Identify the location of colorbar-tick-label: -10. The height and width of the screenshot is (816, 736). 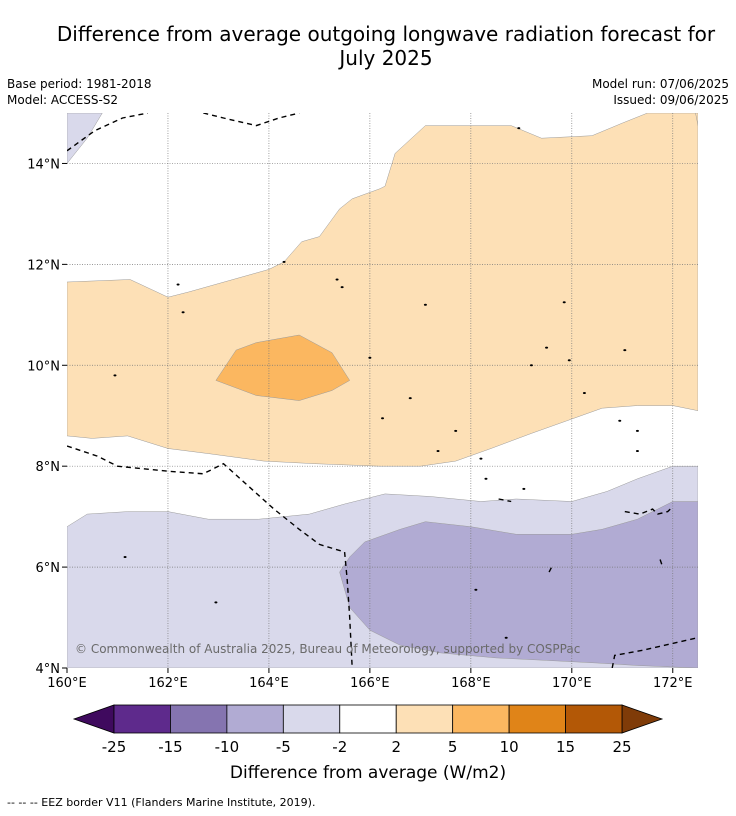
(227, 747).